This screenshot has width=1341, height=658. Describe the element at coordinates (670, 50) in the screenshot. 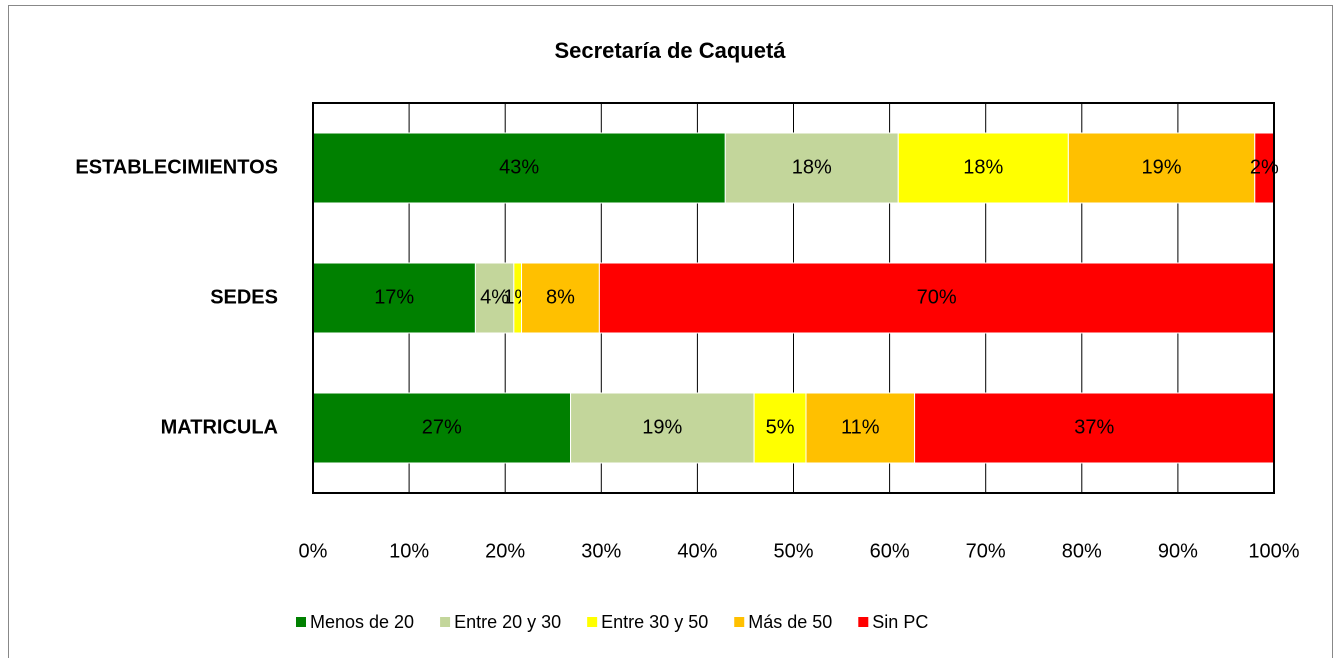

I see `chart-title: Secretaría de Caquetá` at that location.